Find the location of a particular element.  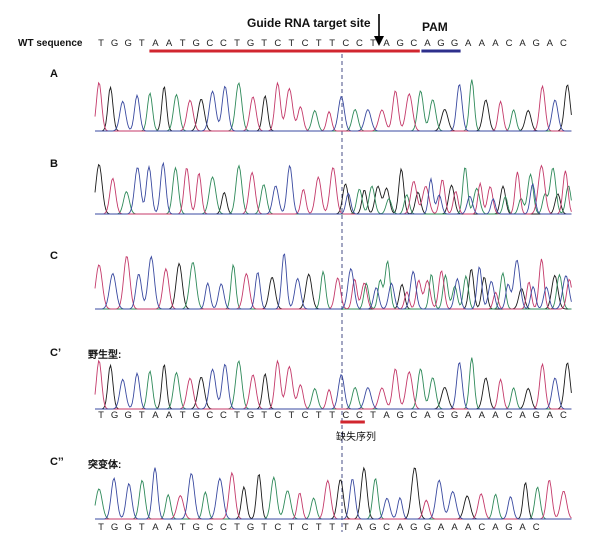

wild-type-caption: 野生型: is located at coordinates (105, 355).